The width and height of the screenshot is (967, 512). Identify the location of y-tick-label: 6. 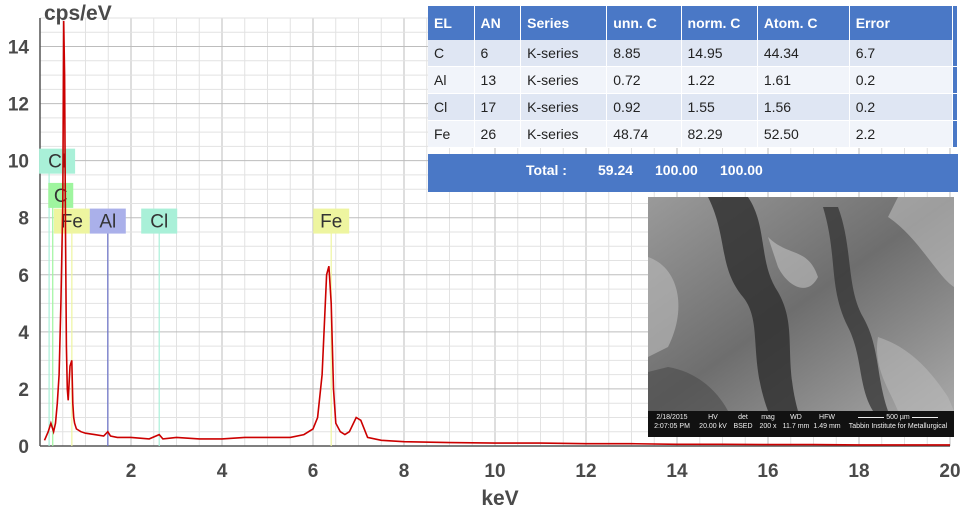
(23, 276).